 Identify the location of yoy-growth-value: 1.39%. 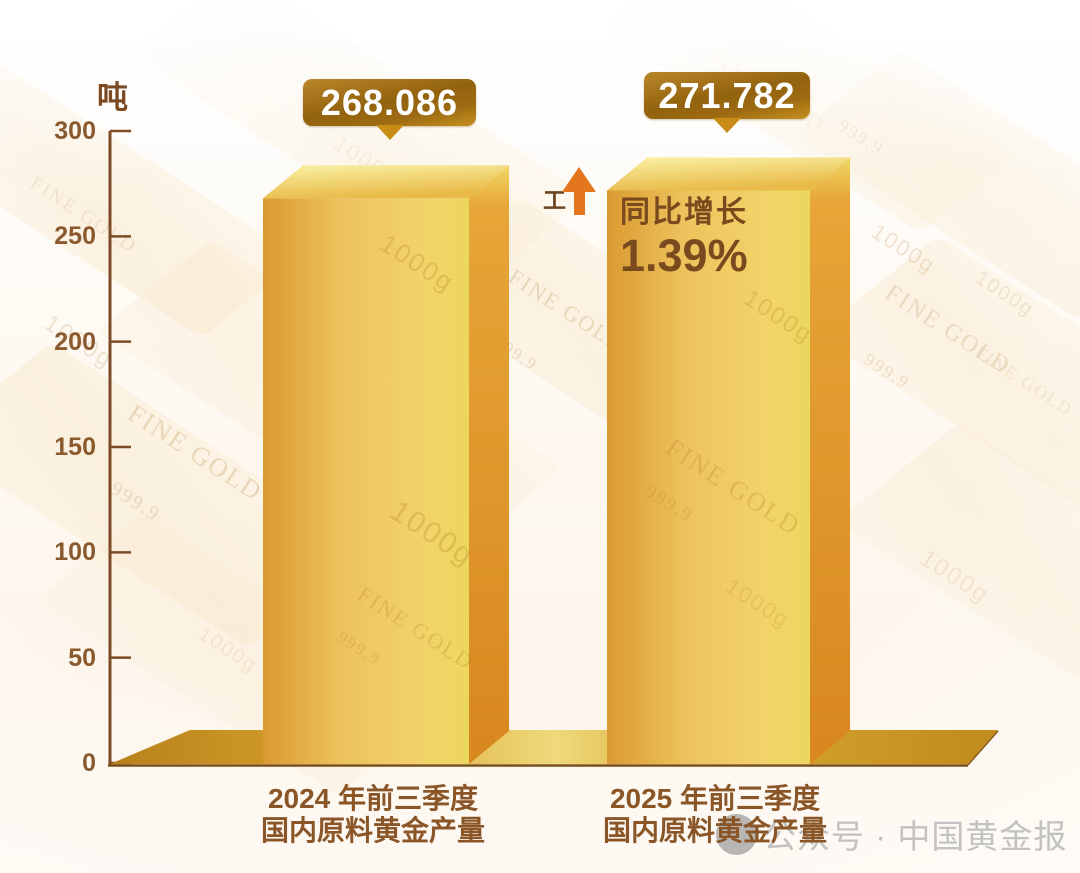
(684, 255).